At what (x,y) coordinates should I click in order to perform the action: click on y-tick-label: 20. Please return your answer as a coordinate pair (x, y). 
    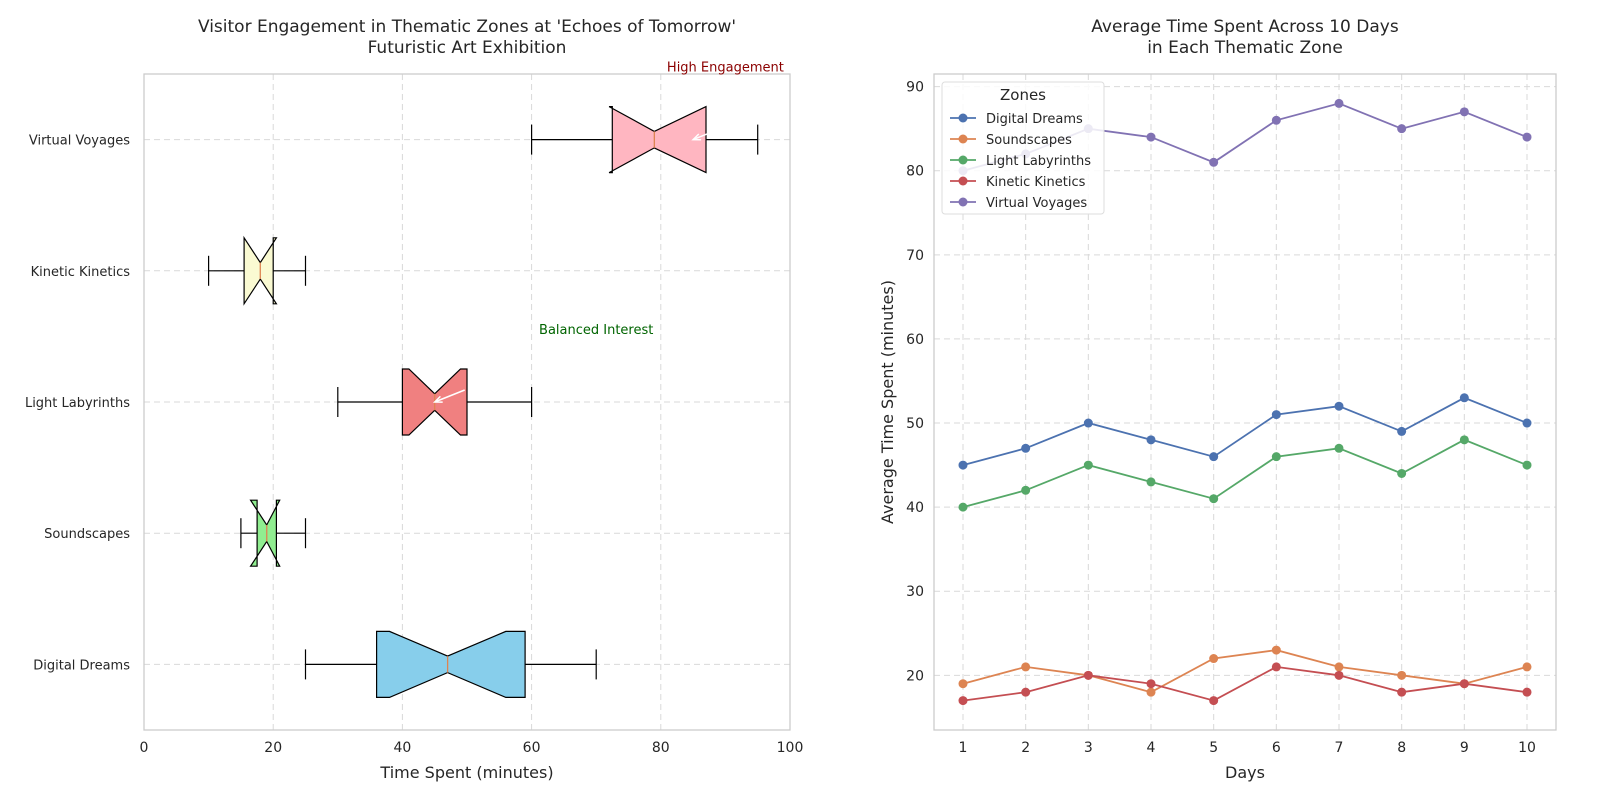
    Looking at the image, I should click on (915, 676).